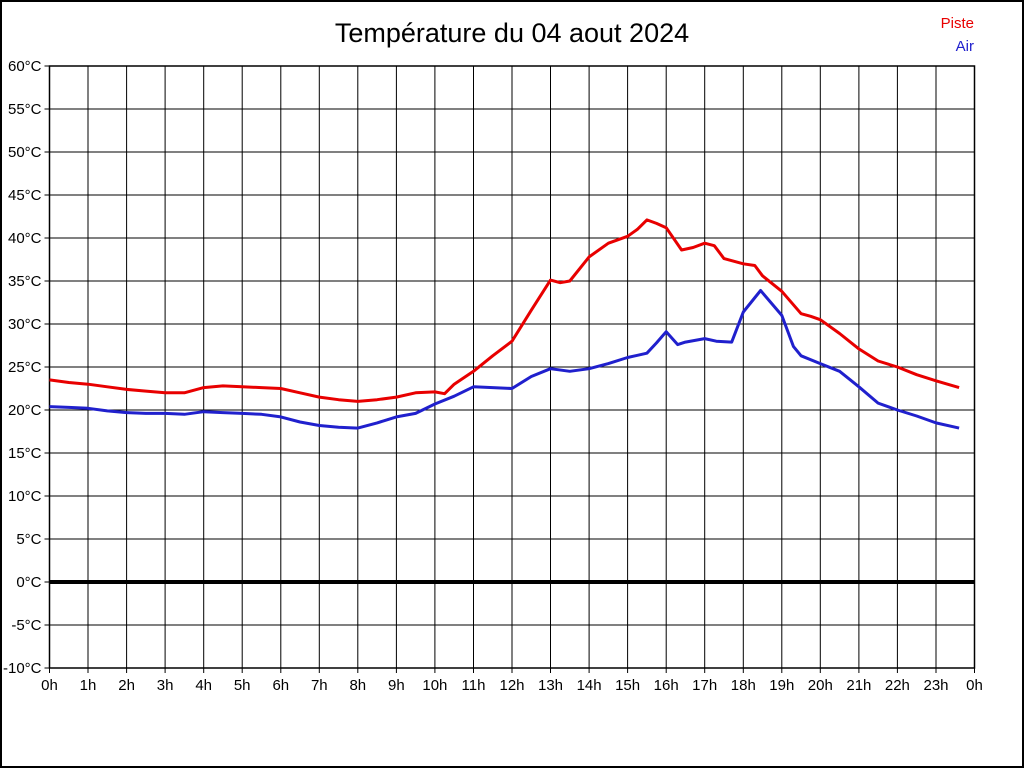 This screenshot has width=1024, height=768. What do you see at coordinates (474, 685) in the screenshot?
I see `svg-text: 11h` at bounding box center [474, 685].